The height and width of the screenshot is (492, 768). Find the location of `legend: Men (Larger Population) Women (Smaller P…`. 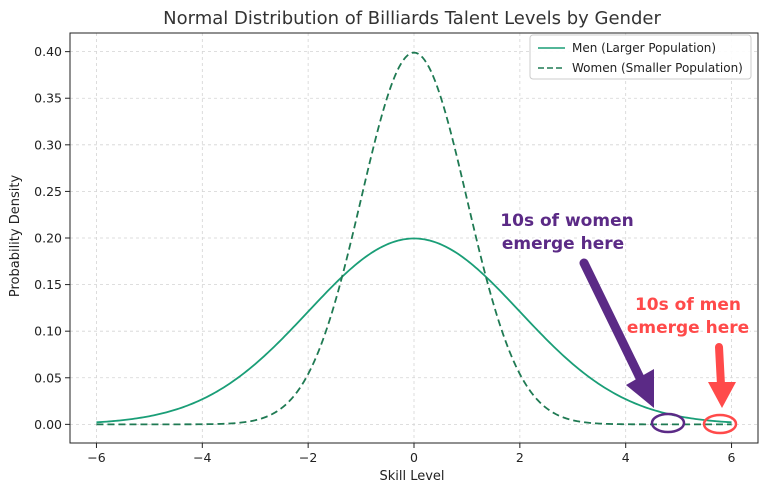

legend: Men (Larger Population) Women (Smaller P… is located at coordinates (640, 57).